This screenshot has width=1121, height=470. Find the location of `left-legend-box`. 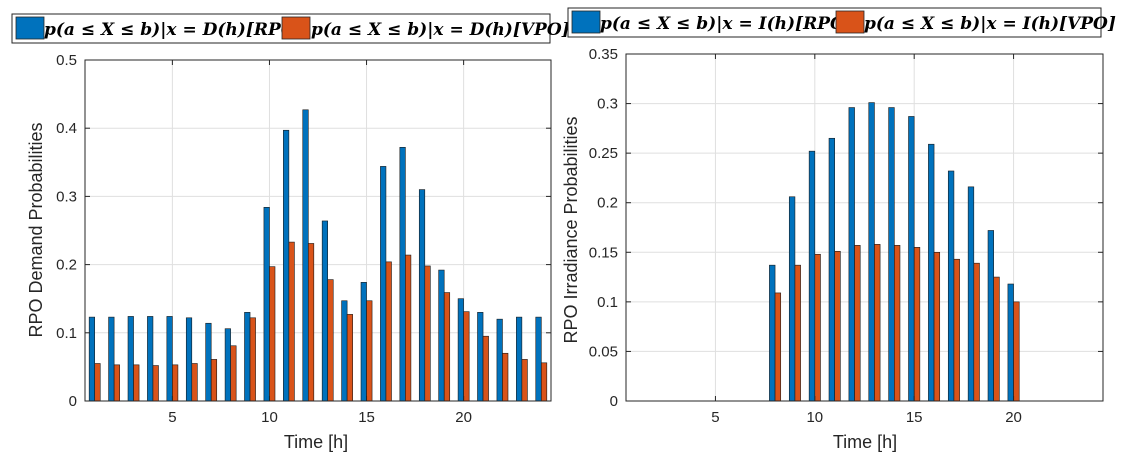

left-legend-box is located at coordinates (281, 28).